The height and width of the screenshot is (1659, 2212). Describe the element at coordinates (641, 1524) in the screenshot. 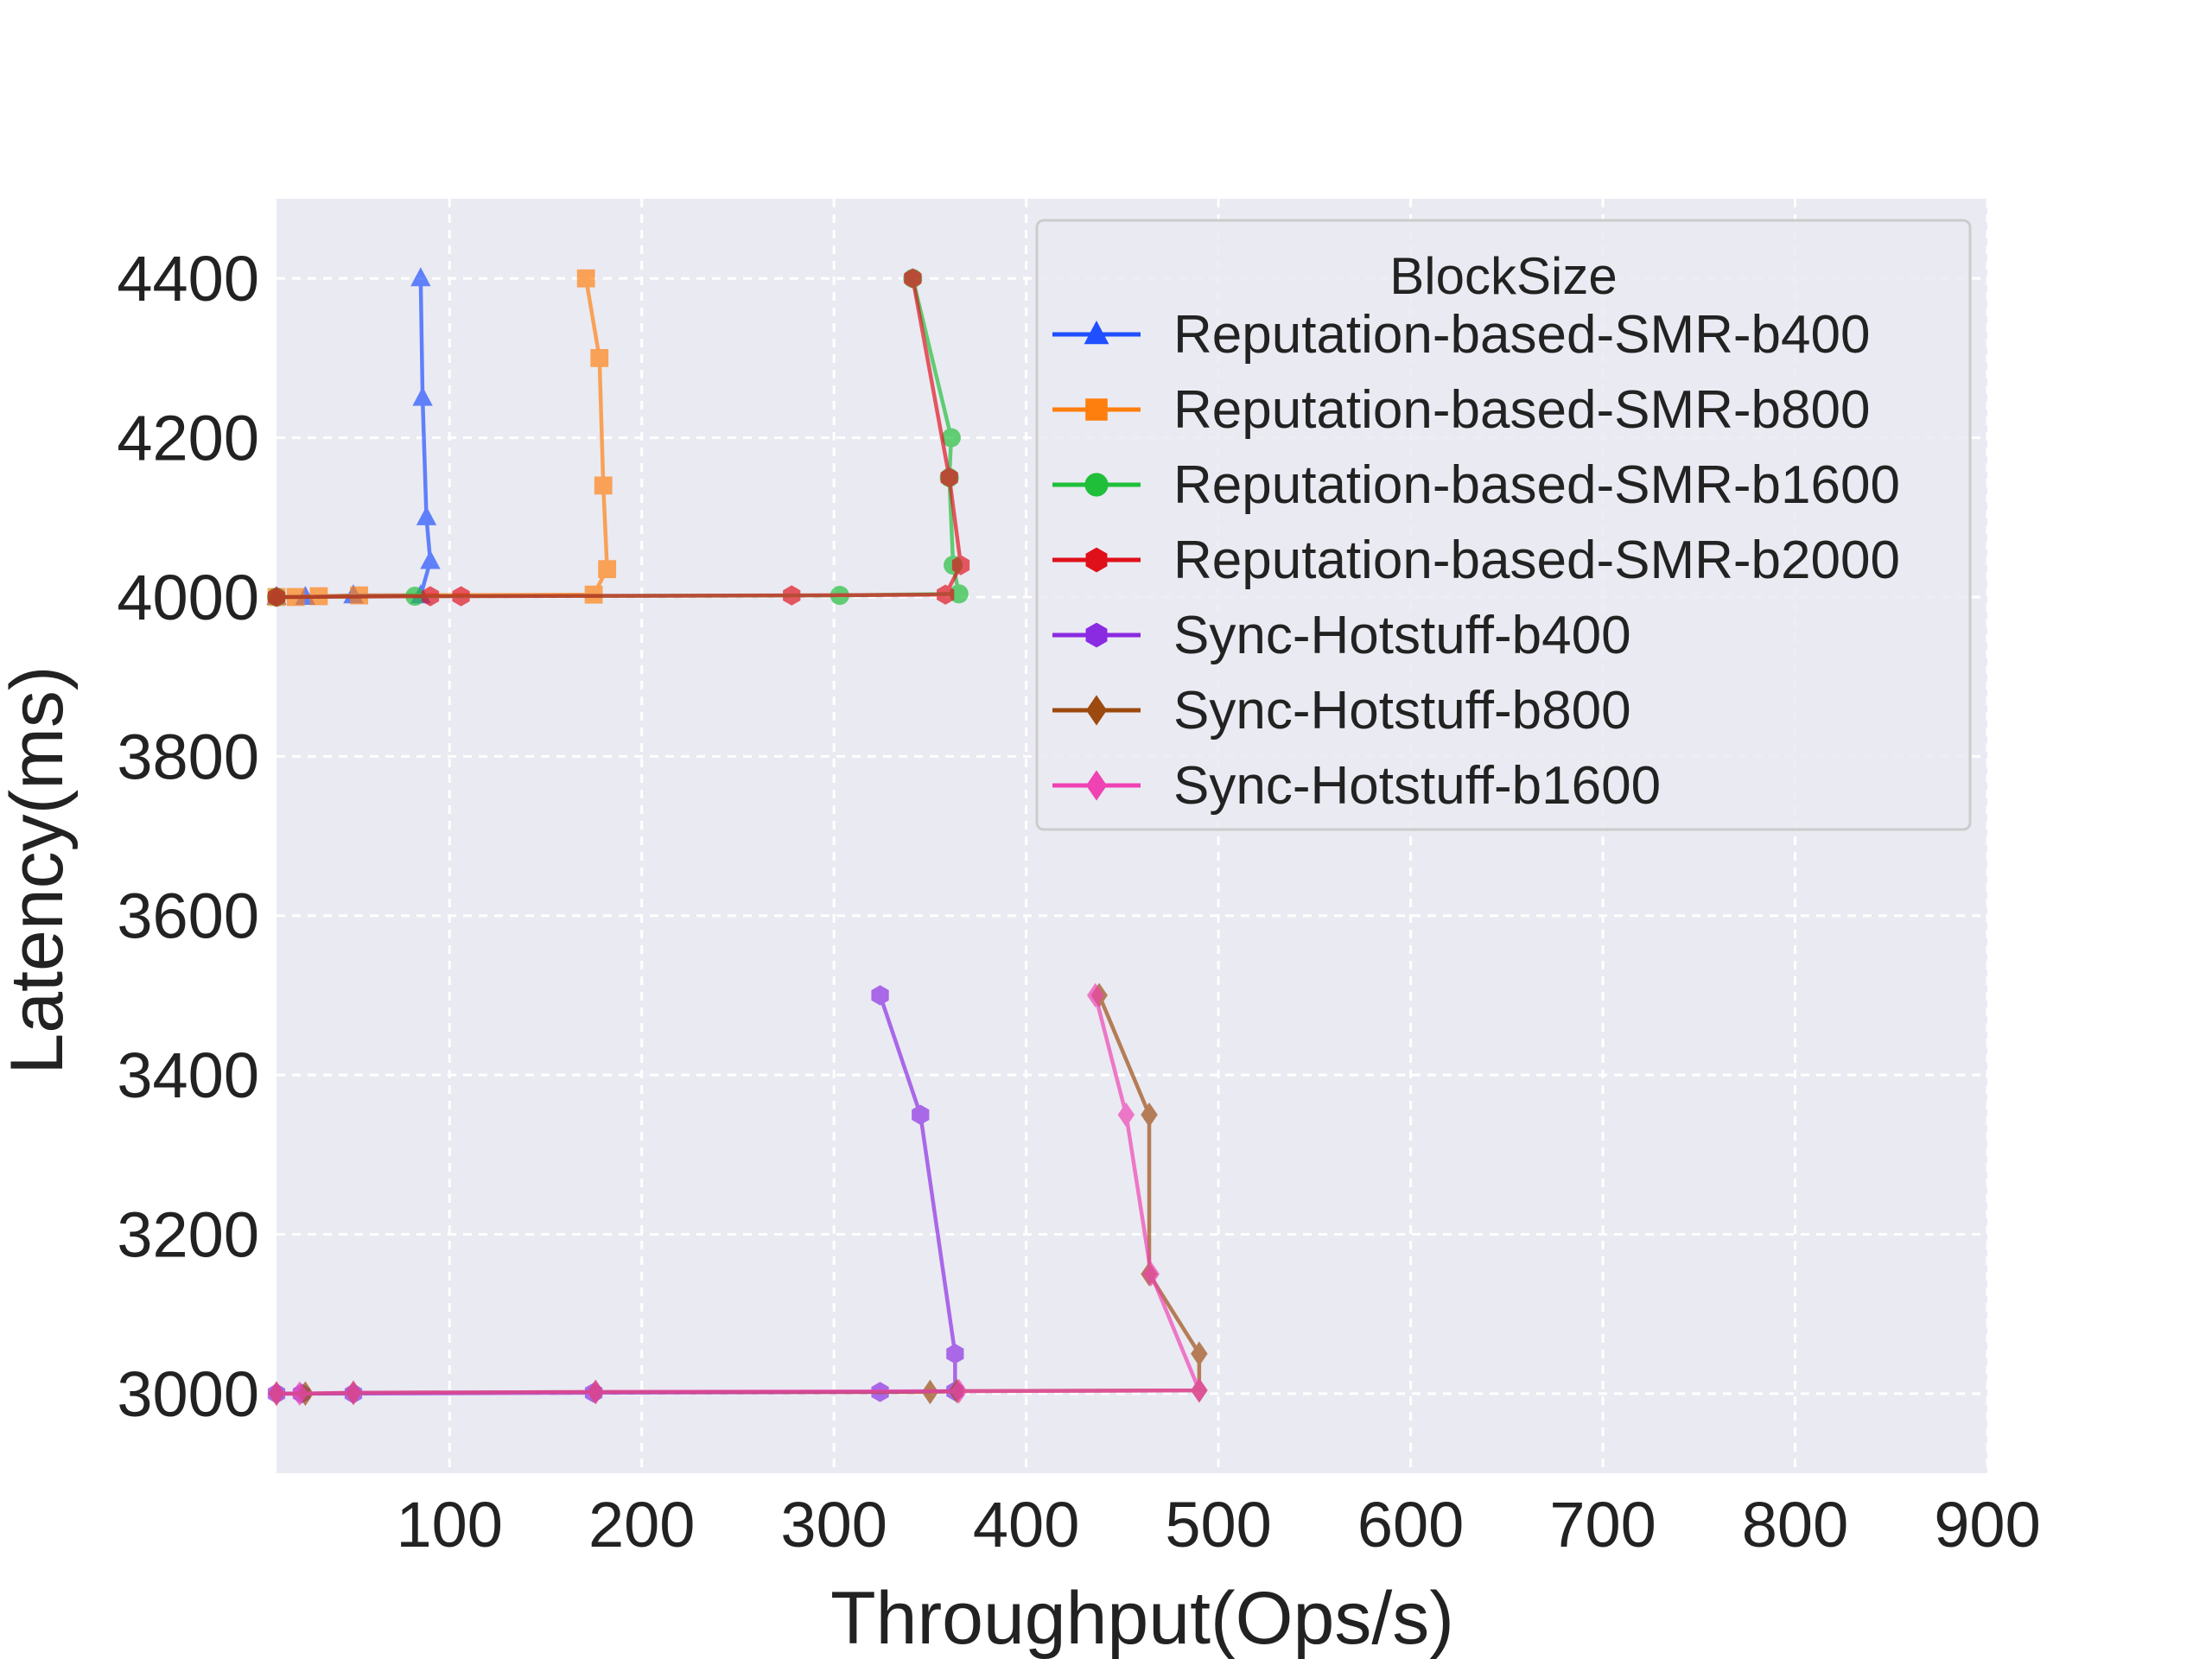

I see `x-tick-label: 200` at that location.